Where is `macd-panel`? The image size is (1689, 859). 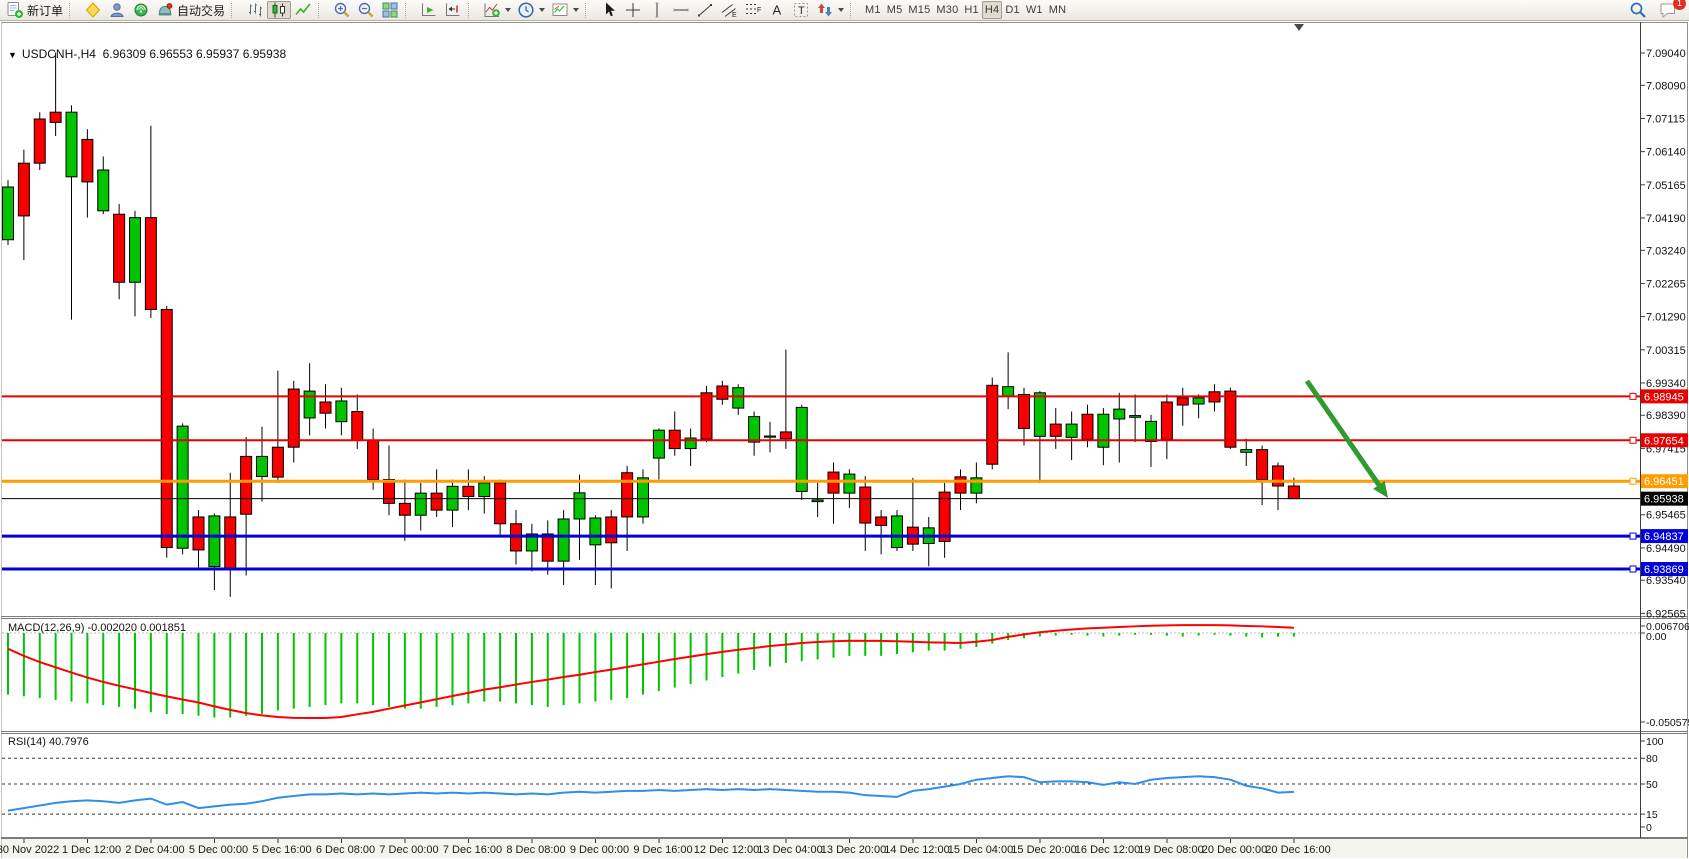
macd-panel is located at coordinates (821, 672).